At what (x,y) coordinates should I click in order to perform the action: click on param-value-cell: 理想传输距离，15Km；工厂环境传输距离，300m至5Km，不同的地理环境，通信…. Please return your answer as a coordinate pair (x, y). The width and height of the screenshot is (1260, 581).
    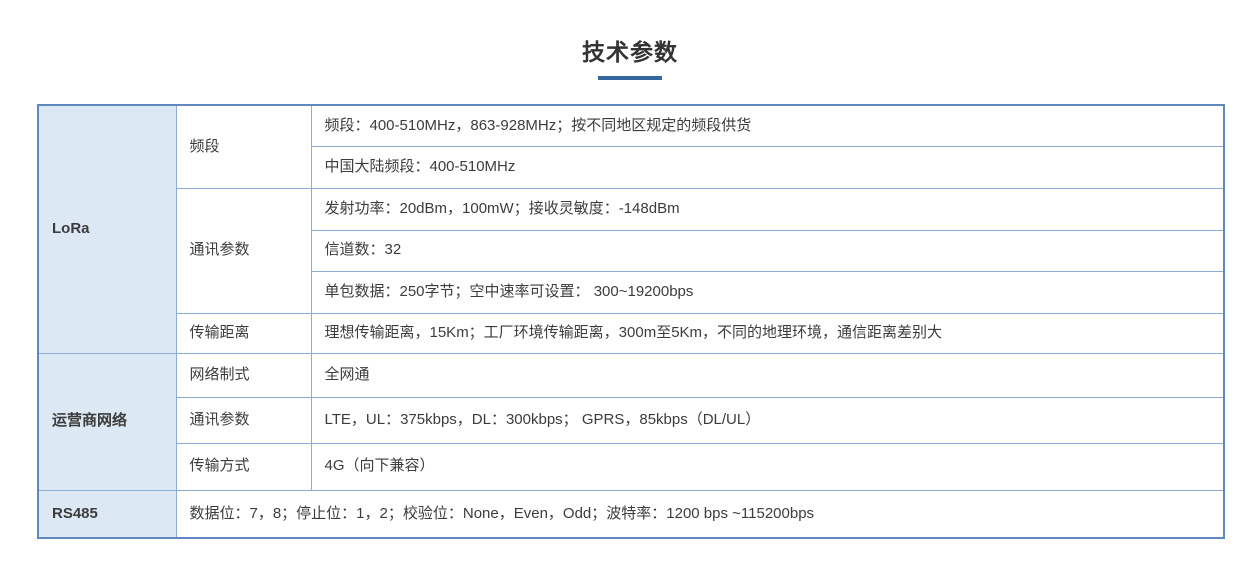
    Looking at the image, I should click on (767, 333).